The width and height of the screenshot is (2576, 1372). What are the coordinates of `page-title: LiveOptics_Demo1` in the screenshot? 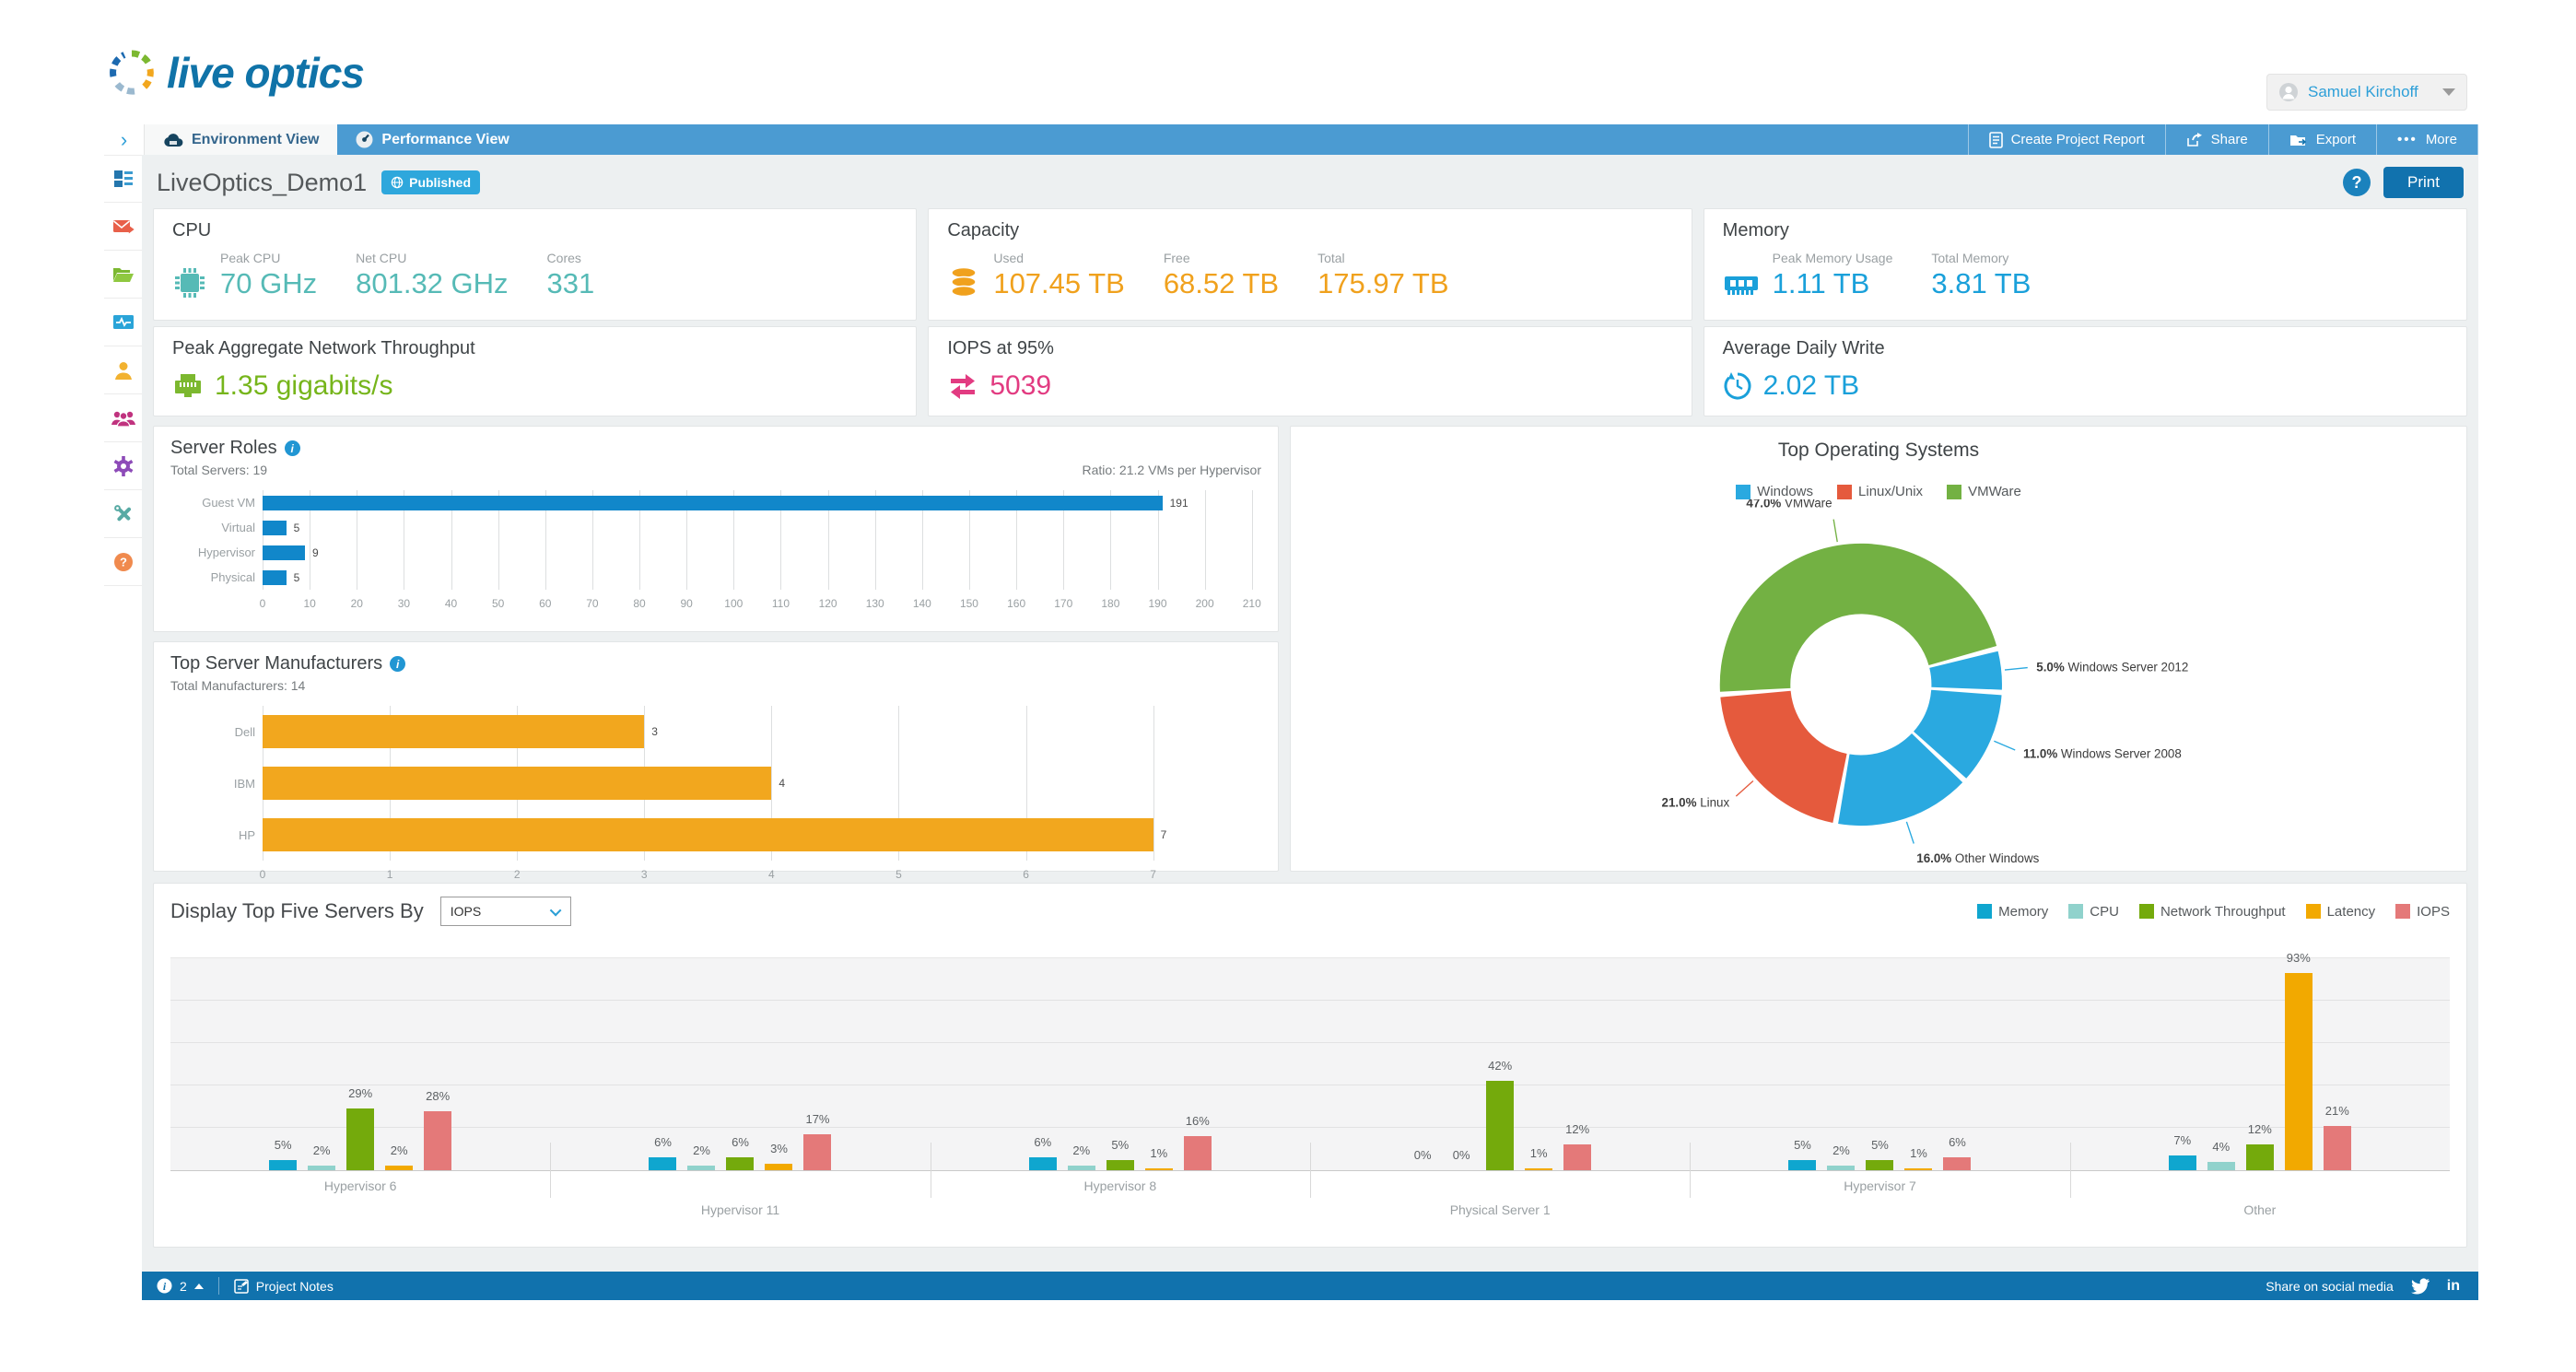 It's located at (262, 182).